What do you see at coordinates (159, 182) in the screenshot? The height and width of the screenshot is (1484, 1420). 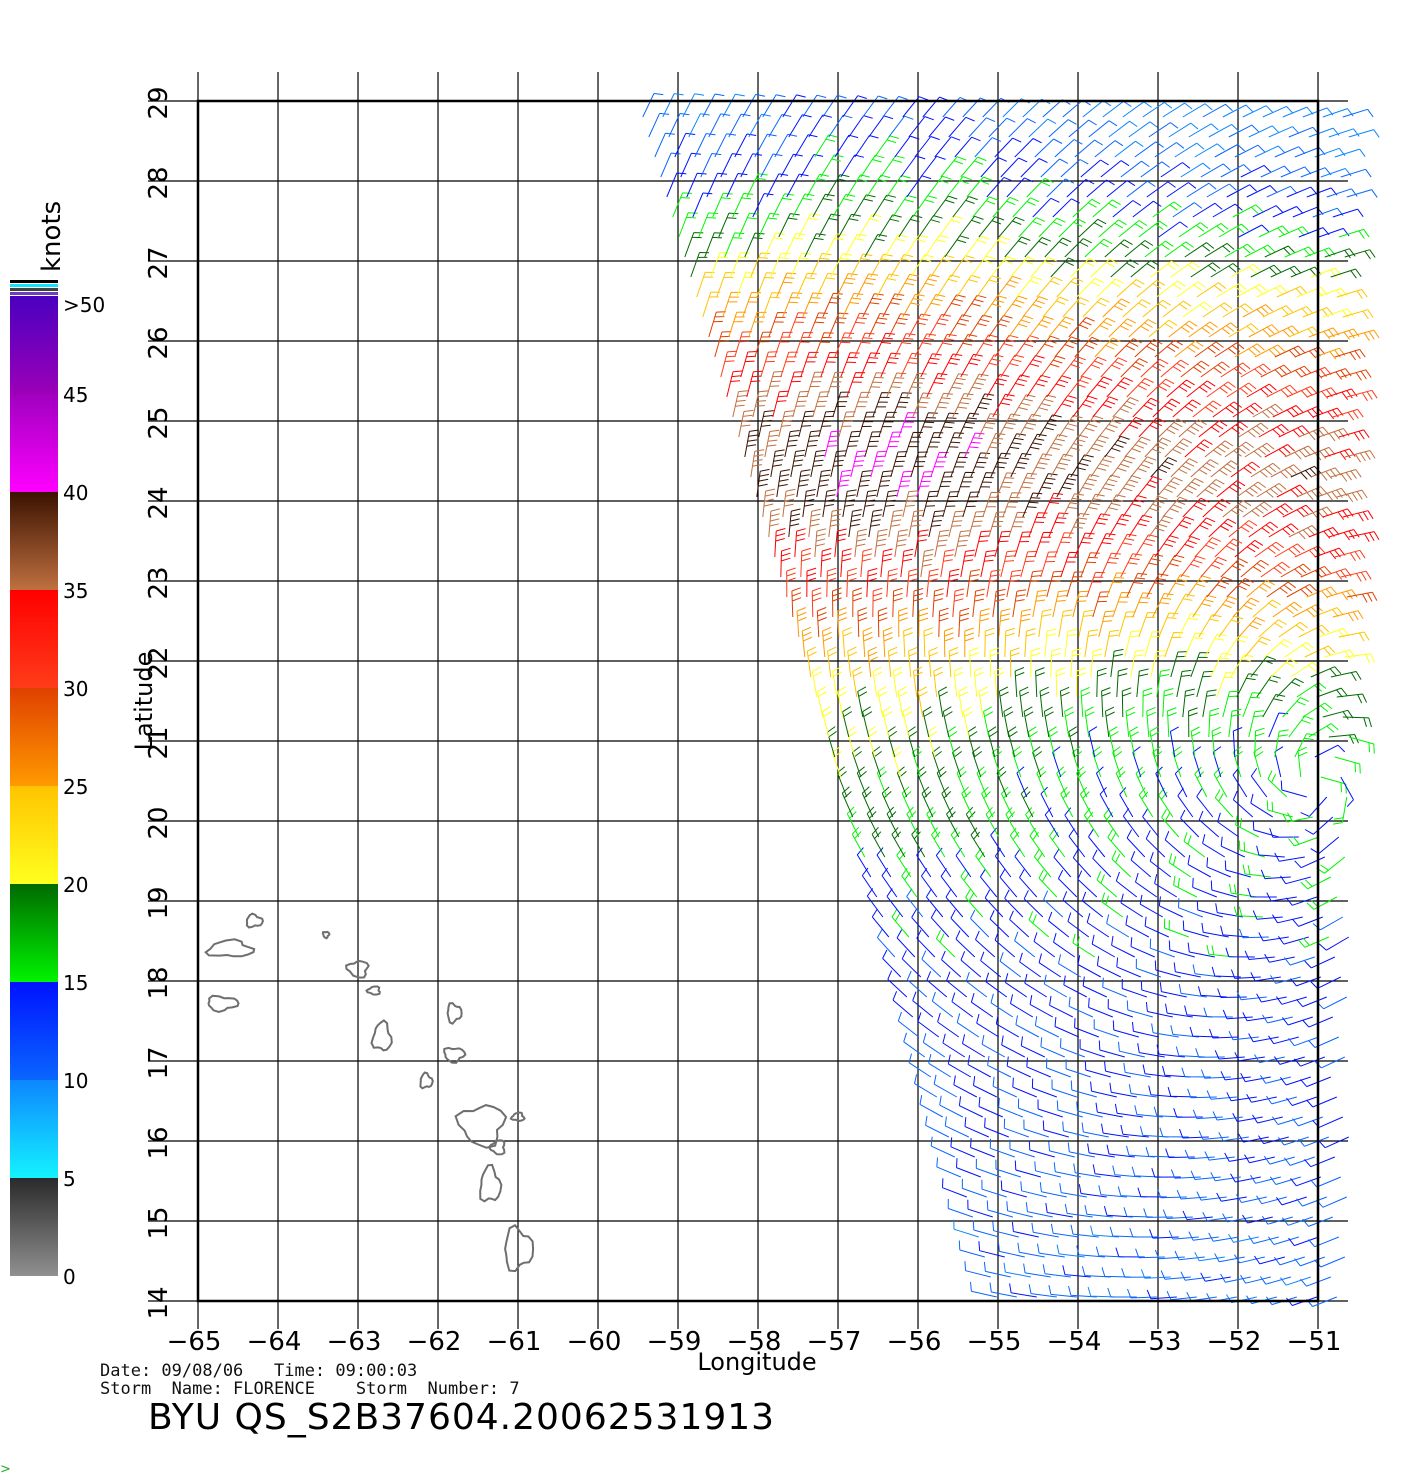 I see `latitude-tick-label: 28` at bounding box center [159, 182].